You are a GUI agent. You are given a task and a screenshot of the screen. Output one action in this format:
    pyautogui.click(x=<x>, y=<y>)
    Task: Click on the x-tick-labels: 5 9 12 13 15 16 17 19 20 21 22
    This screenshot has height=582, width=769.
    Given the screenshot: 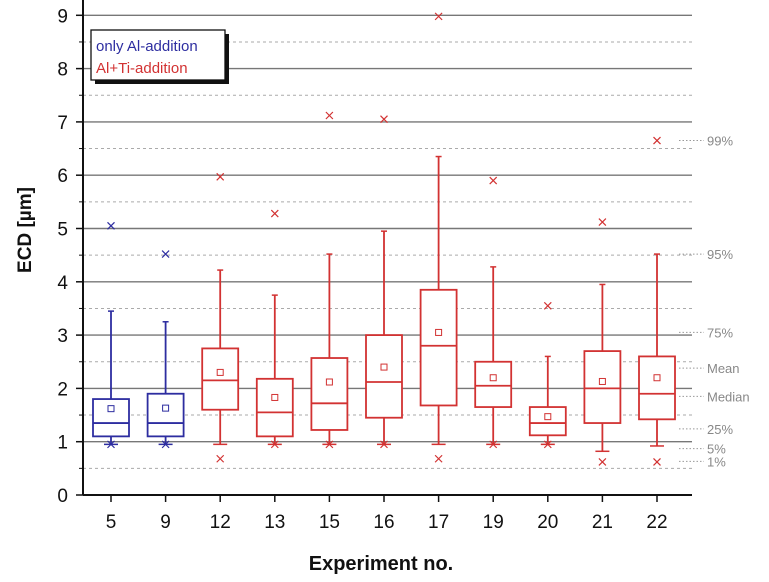 What is the action you would take?
    pyautogui.click(x=387, y=514)
    